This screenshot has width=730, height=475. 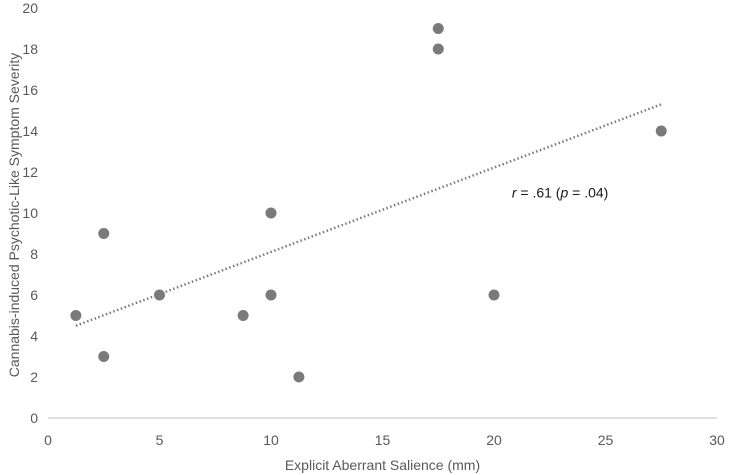 I want to click on y-tick-label: 8, so click(x=34, y=254).